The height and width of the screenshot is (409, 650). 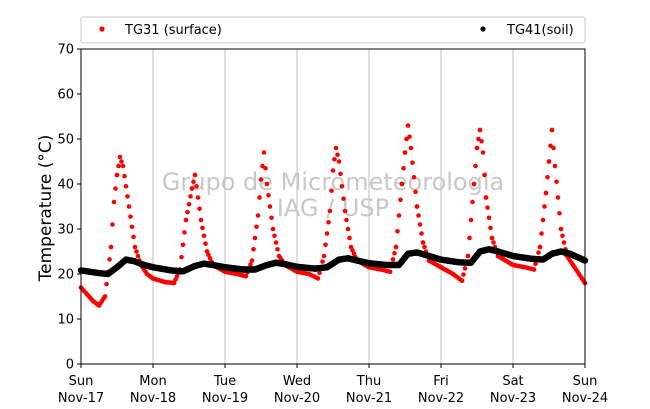 I want to click on y-axis-label: Temperature (°C), so click(x=46, y=209).